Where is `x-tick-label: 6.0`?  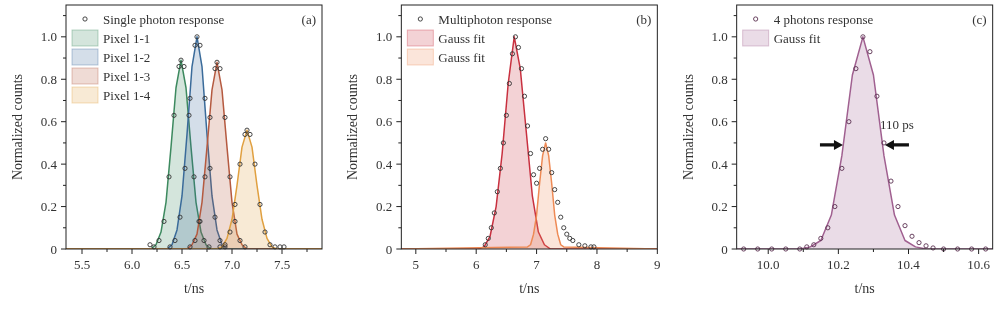
x-tick-label: 6.0 is located at coordinates (132, 264).